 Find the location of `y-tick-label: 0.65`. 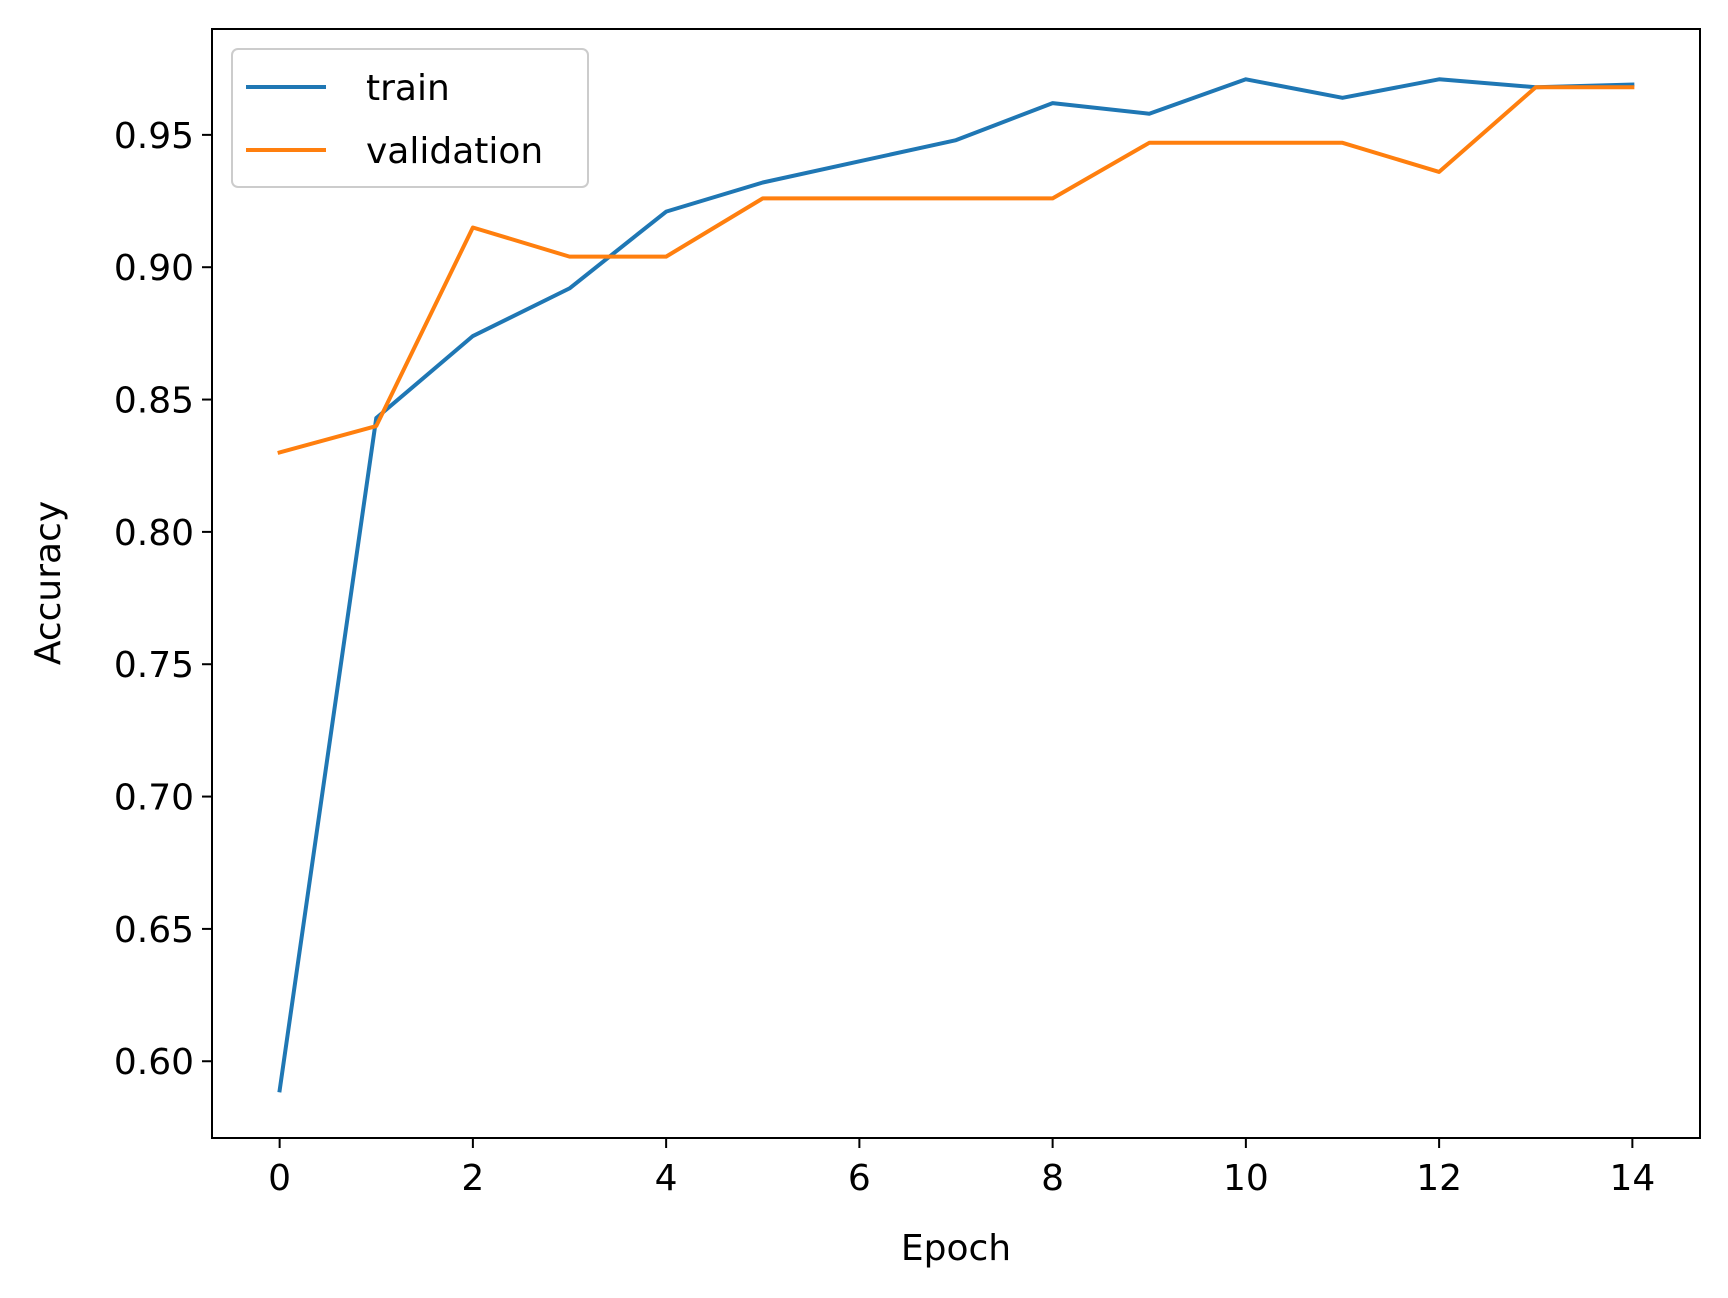

y-tick-label: 0.65 is located at coordinates (154, 930).